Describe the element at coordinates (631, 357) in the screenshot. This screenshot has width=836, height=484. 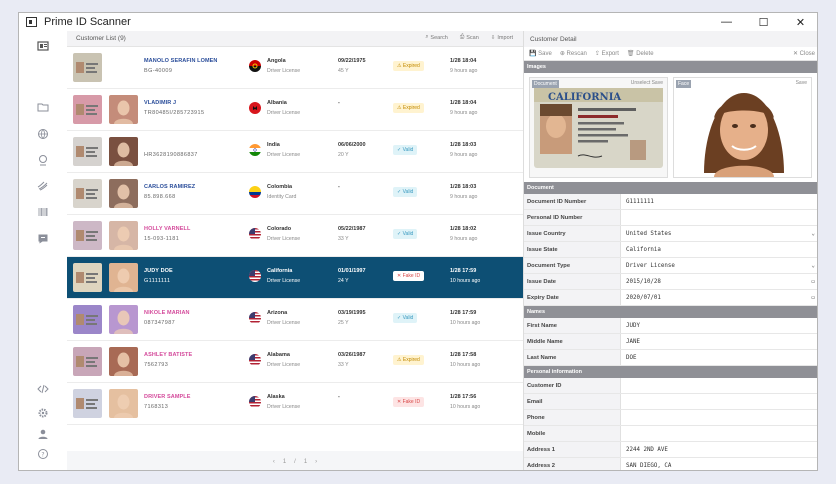
I see `field-input: DOE` at that location.